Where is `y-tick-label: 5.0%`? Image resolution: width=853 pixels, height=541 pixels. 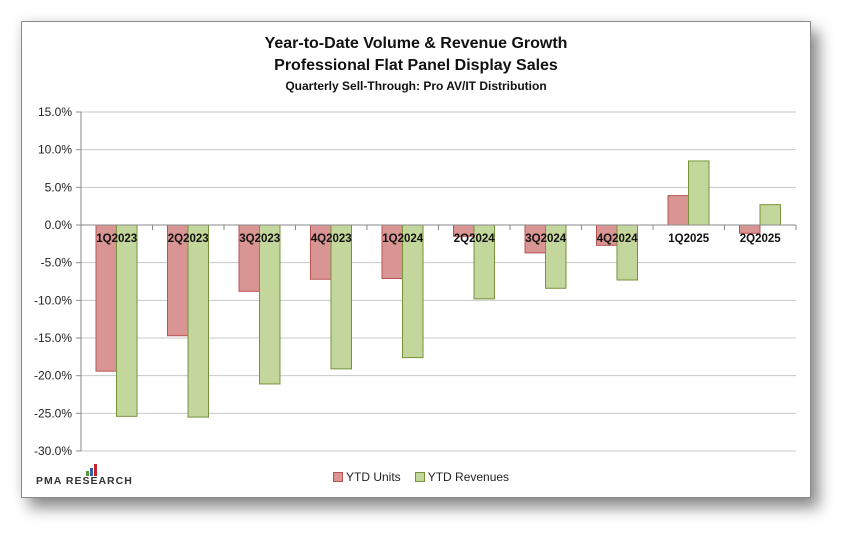 y-tick-label: 5.0% is located at coordinates (59, 187).